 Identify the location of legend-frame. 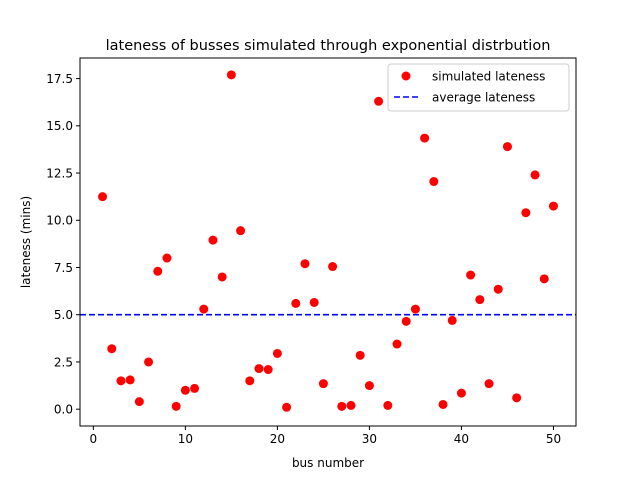
(478, 87).